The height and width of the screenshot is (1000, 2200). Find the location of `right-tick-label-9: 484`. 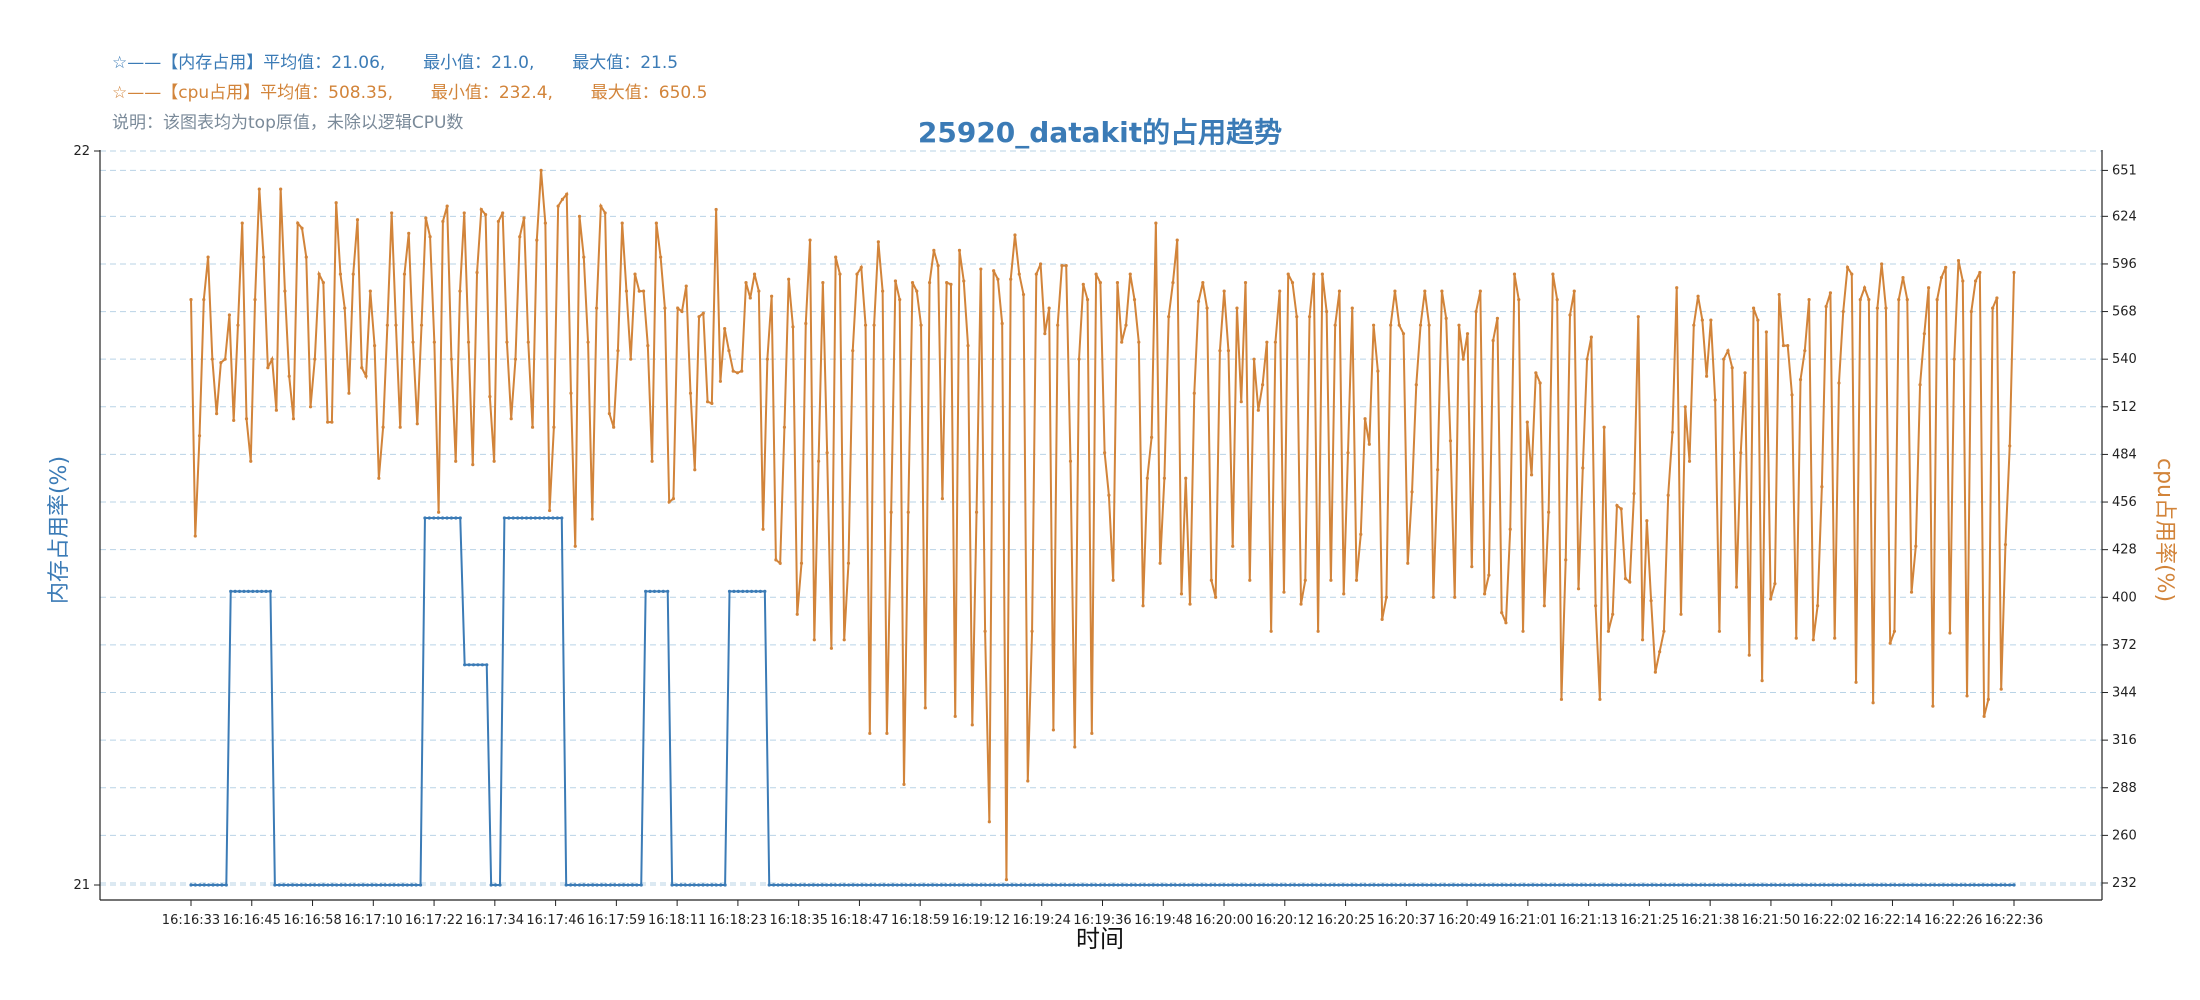

right-tick-label-9: 484 is located at coordinates (2124, 454).